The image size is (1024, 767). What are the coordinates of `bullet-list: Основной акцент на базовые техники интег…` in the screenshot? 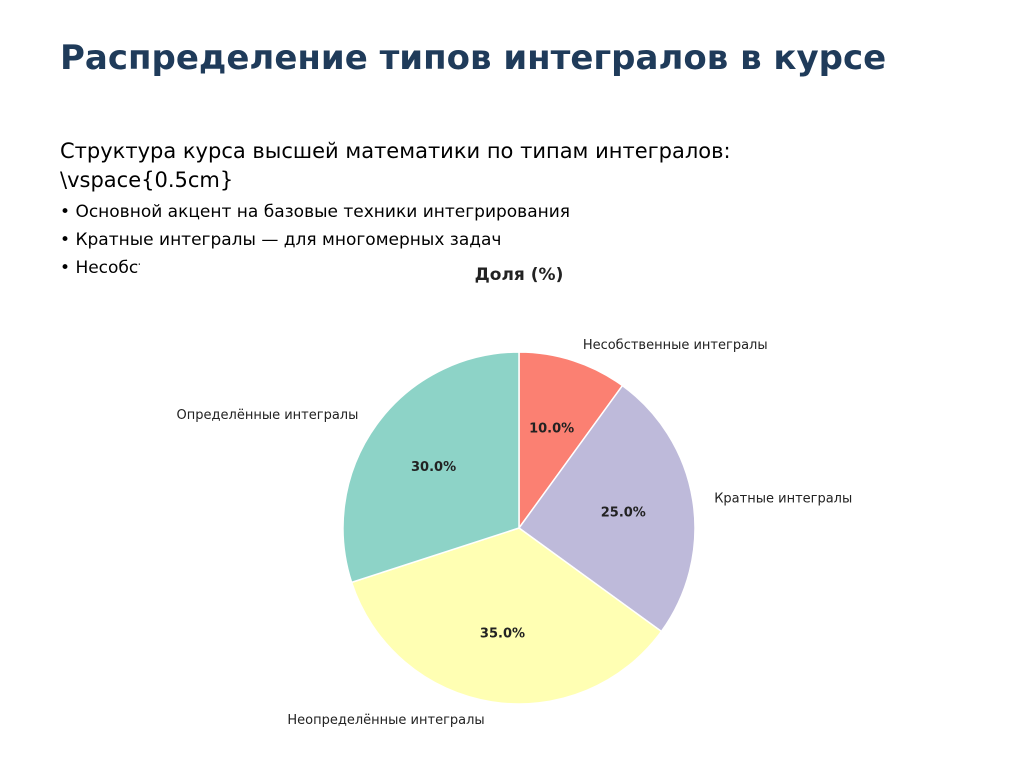 It's located at (410, 240).